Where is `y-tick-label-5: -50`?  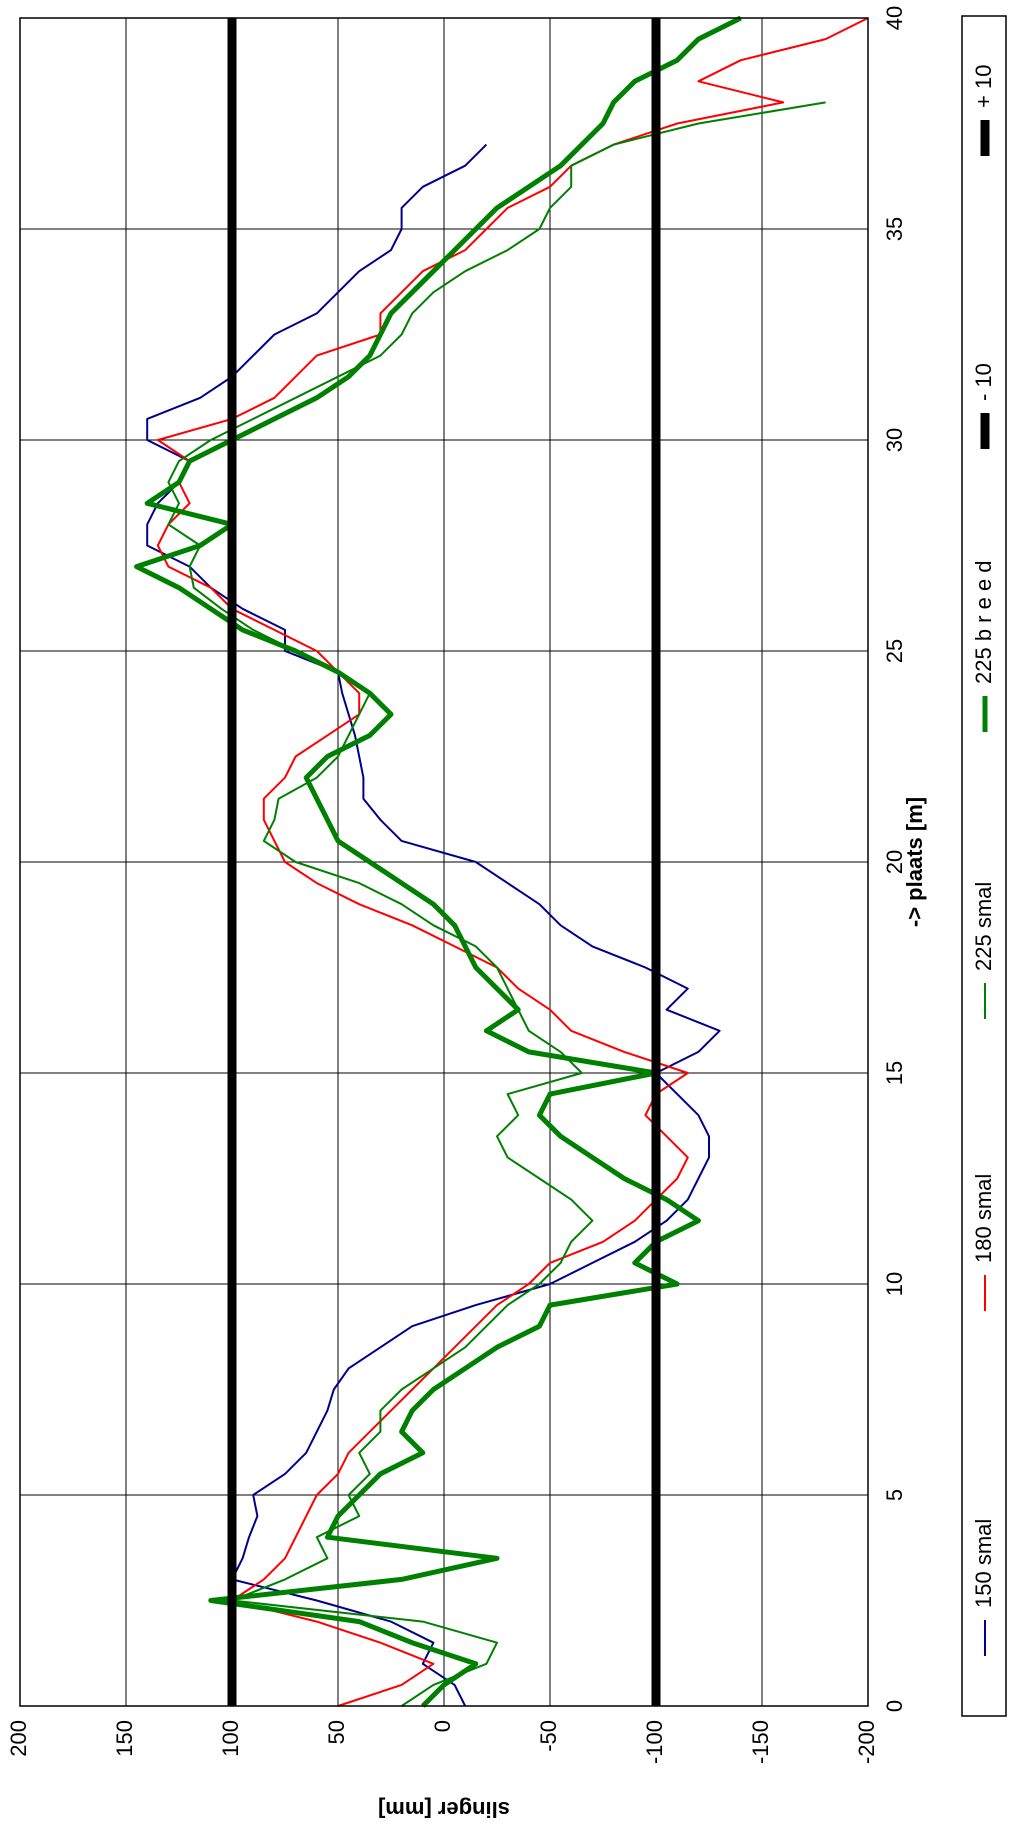
y-tick-label-5: -50 is located at coordinates (548, 1736).